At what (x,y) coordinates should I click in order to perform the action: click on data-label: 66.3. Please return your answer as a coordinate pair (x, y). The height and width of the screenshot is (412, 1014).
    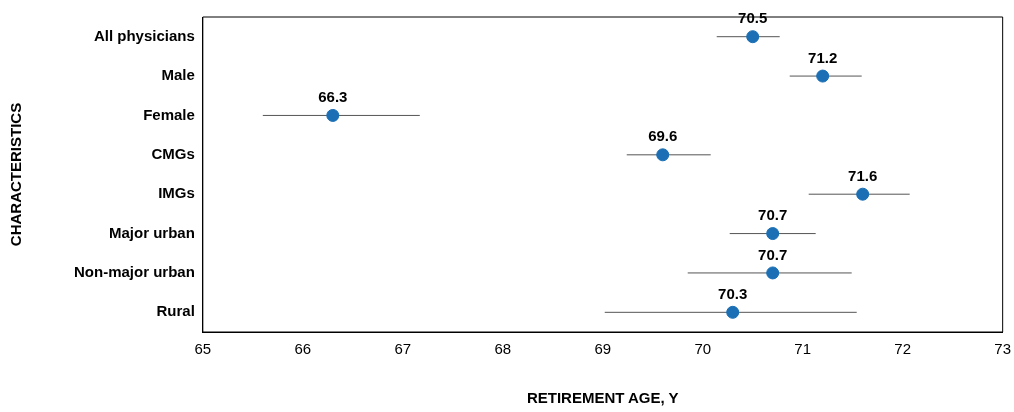
    Looking at the image, I should click on (333, 97).